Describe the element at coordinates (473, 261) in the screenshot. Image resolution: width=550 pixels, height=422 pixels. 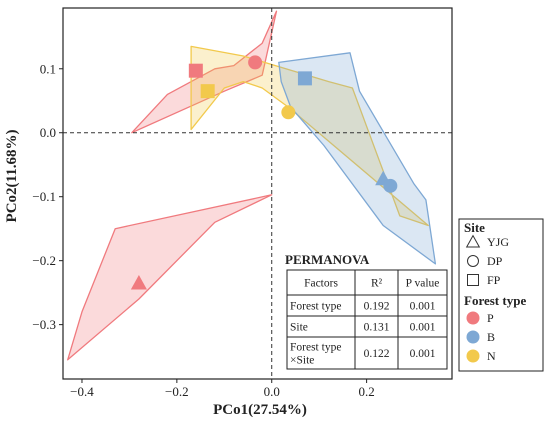
I see `legend-circle-icon` at that location.